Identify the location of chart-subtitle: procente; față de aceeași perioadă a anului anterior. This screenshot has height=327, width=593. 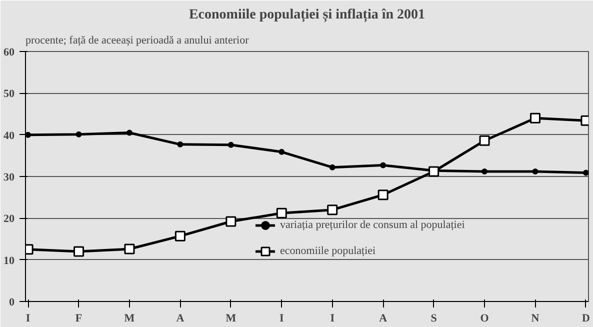
(138, 40).